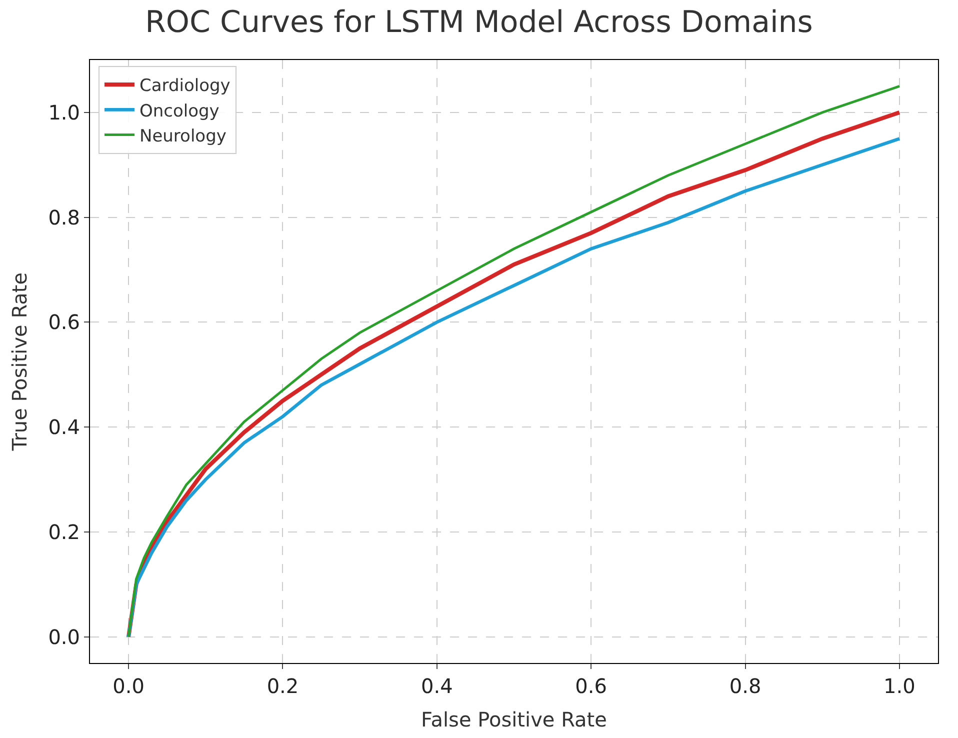 This screenshot has height=738, width=958. What do you see at coordinates (514, 720) in the screenshot?
I see `x-axis-title: False Positive Rate` at bounding box center [514, 720].